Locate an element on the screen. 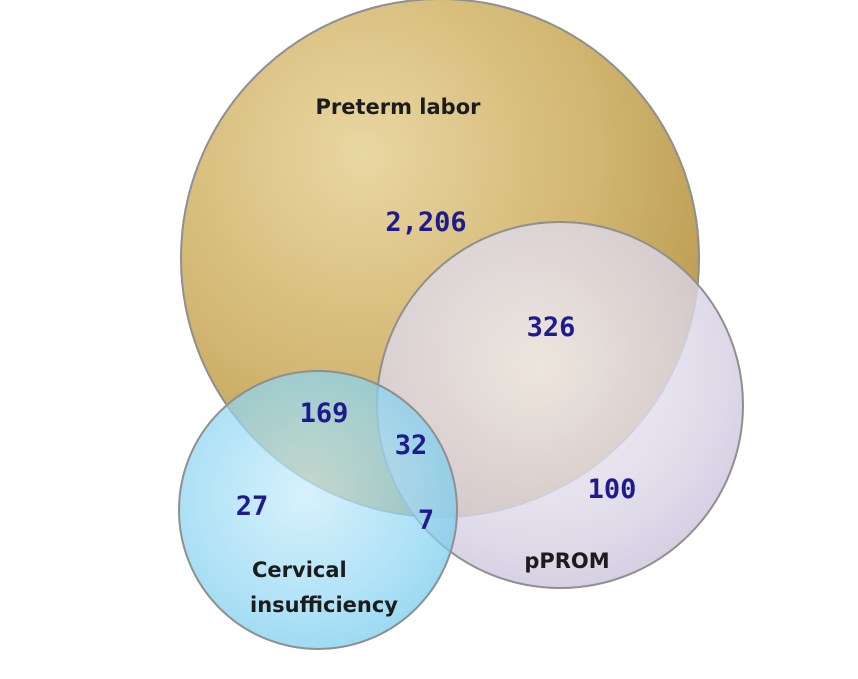 Image resolution: width=858 pixels, height=679 pixels. count-preterm-pprom: 326 is located at coordinates (551, 327).